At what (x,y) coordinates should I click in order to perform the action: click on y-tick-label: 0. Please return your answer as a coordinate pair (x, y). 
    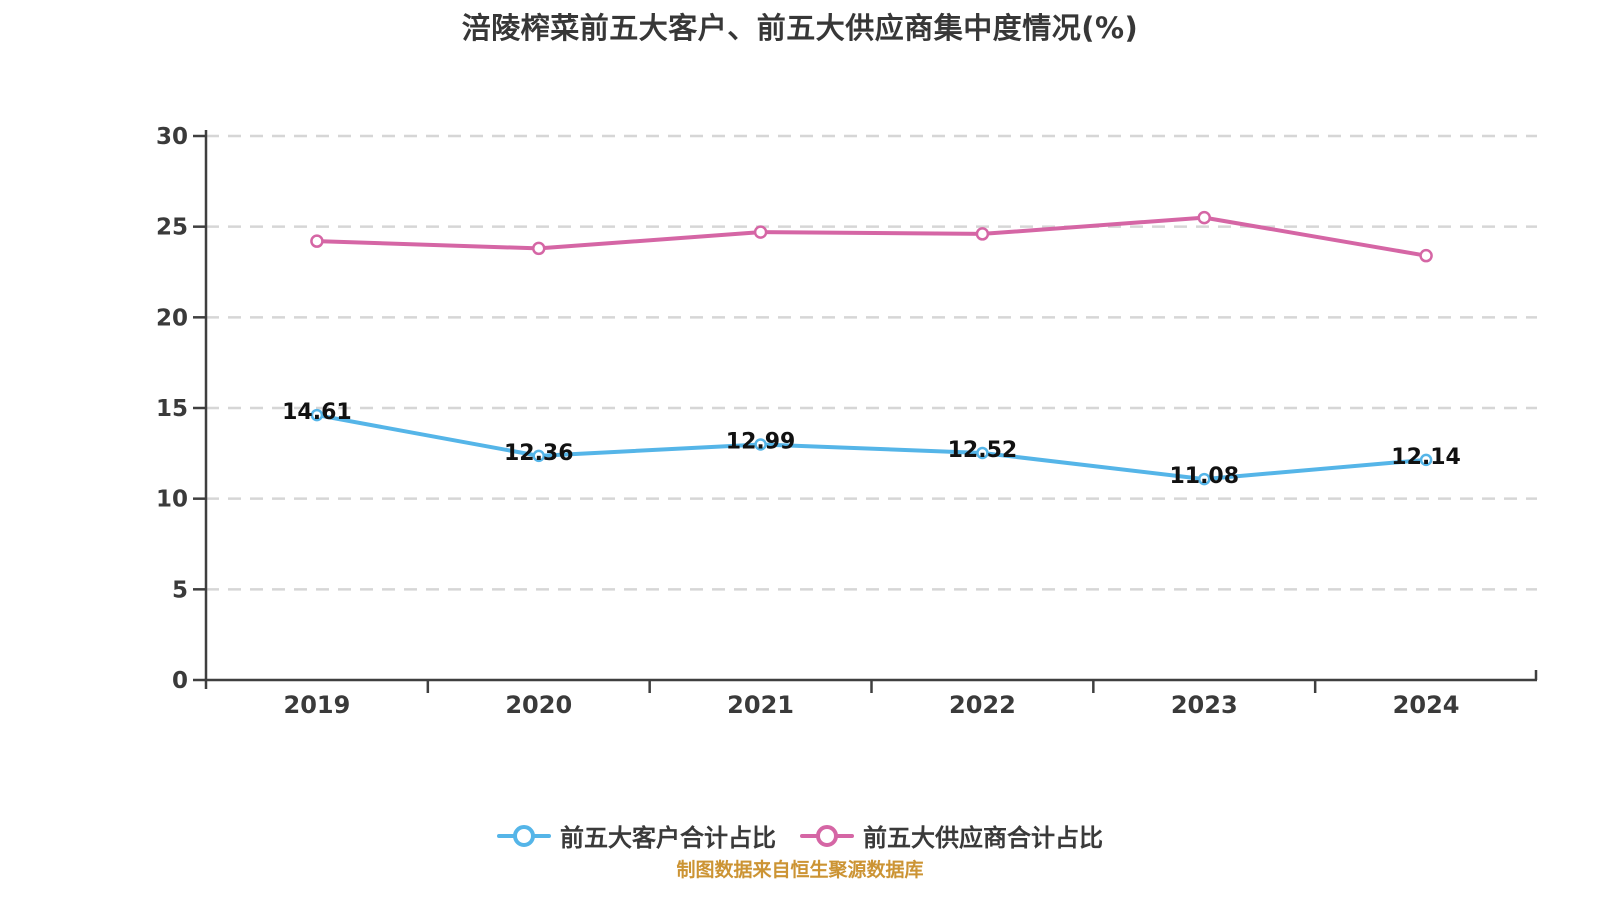
    Looking at the image, I should click on (180, 681).